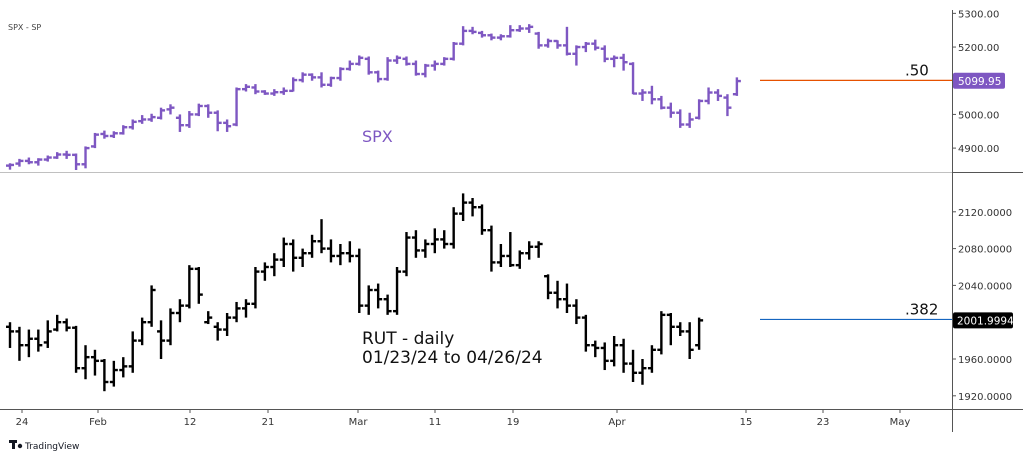  What do you see at coordinates (513, 422) in the screenshot?
I see `x-tick-label: 19` at bounding box center [513, 422].